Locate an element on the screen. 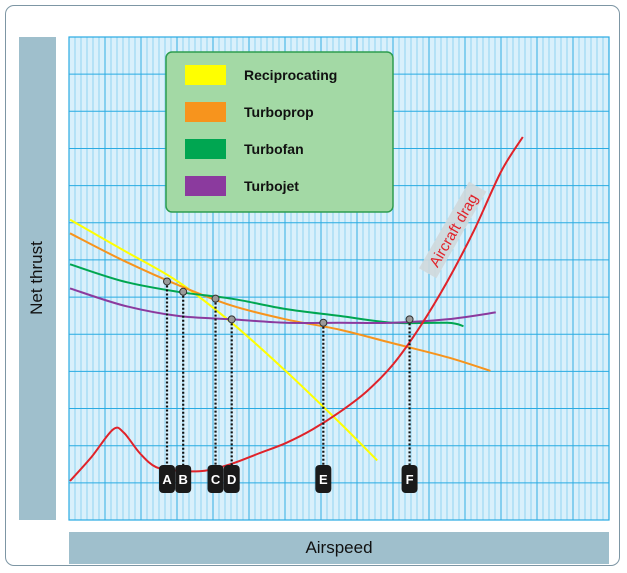 The width and height of the screenshot is (627, 573). legend-label-reciprocating: Reciprocating is located at coordinates (290, 75).